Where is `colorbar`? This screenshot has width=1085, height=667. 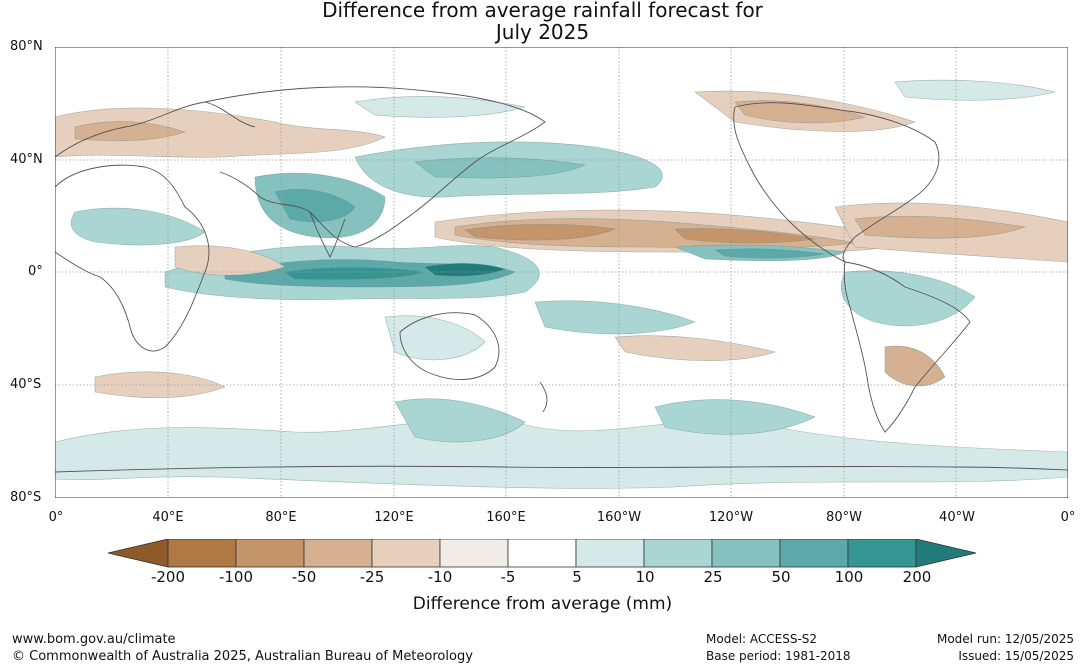
colorbar is located at coordinates (542, 553).